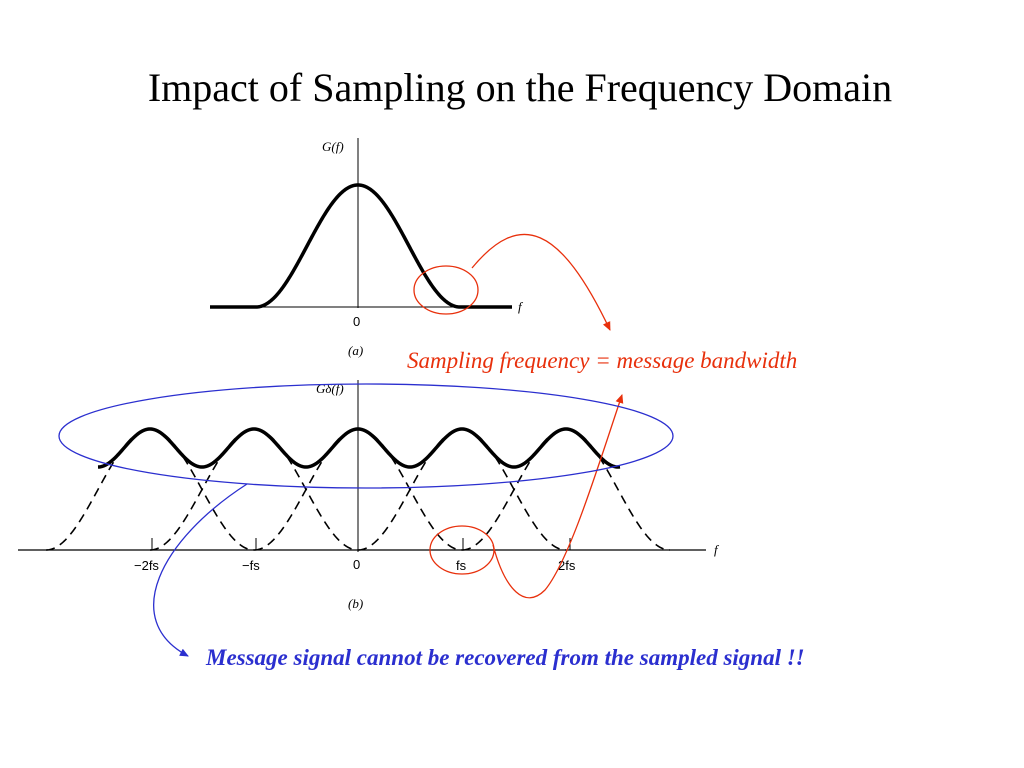 The width and height of the screenshot is (1024, 768). What do you see at coordinates (446, 290) in the screenshot?
I see `red-highlight-ellipse-a` at bounding box center [446, 290].